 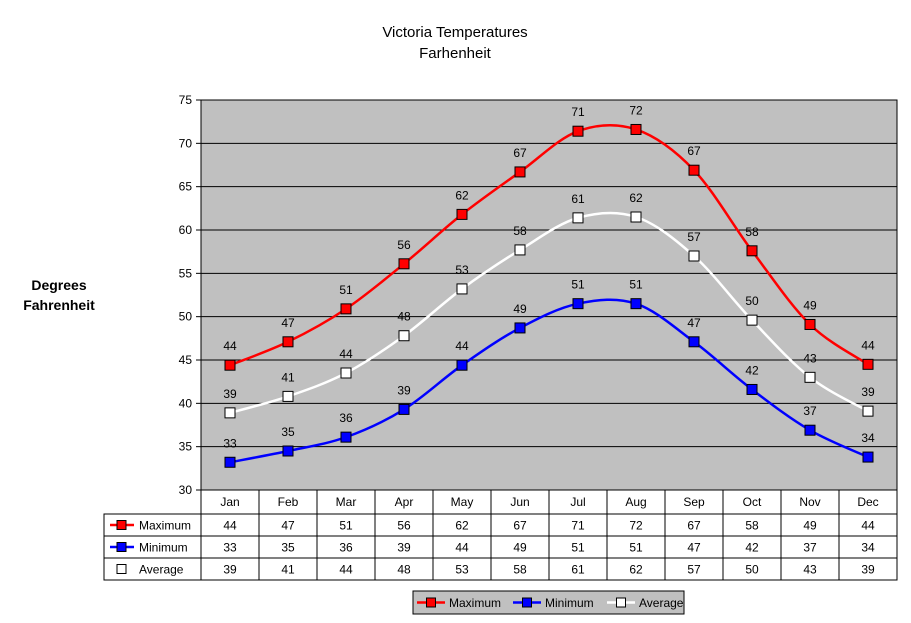 I want to click on data-label-minimum: 39, so click(x=404, y=390).